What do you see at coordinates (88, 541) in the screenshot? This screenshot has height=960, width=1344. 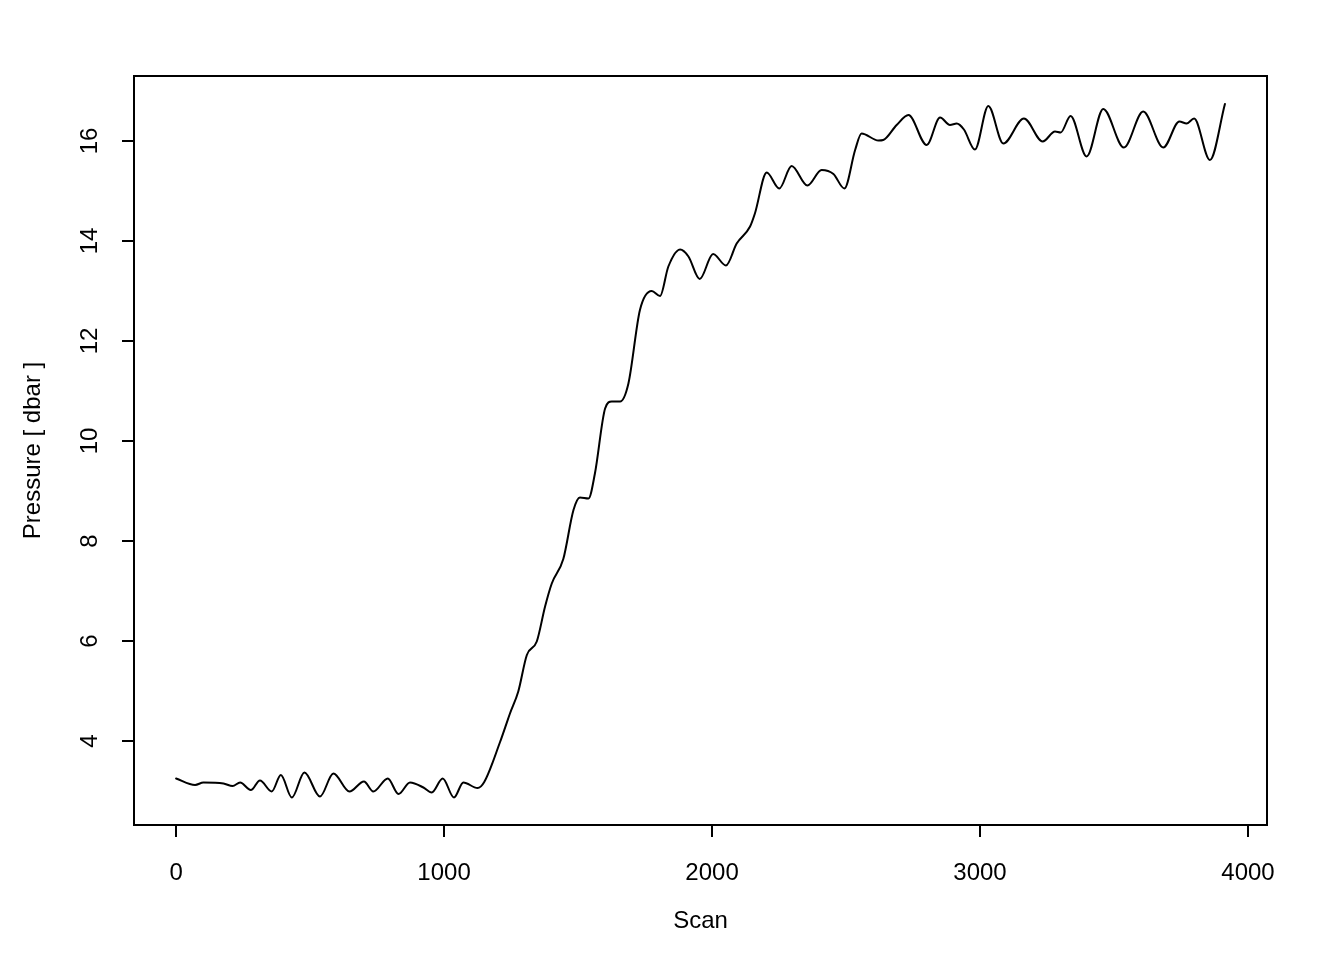 I see `y-tick-label: 8` at bounding box center [88, 541].